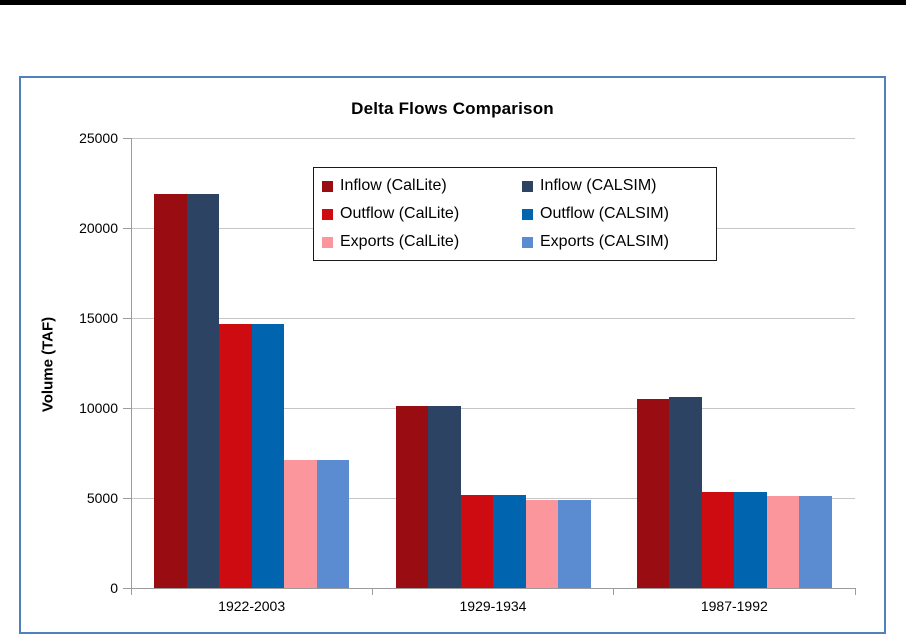 The image size is (906, 641). I want to click on x-tick-label: 1929-1934, so click(493, 606).